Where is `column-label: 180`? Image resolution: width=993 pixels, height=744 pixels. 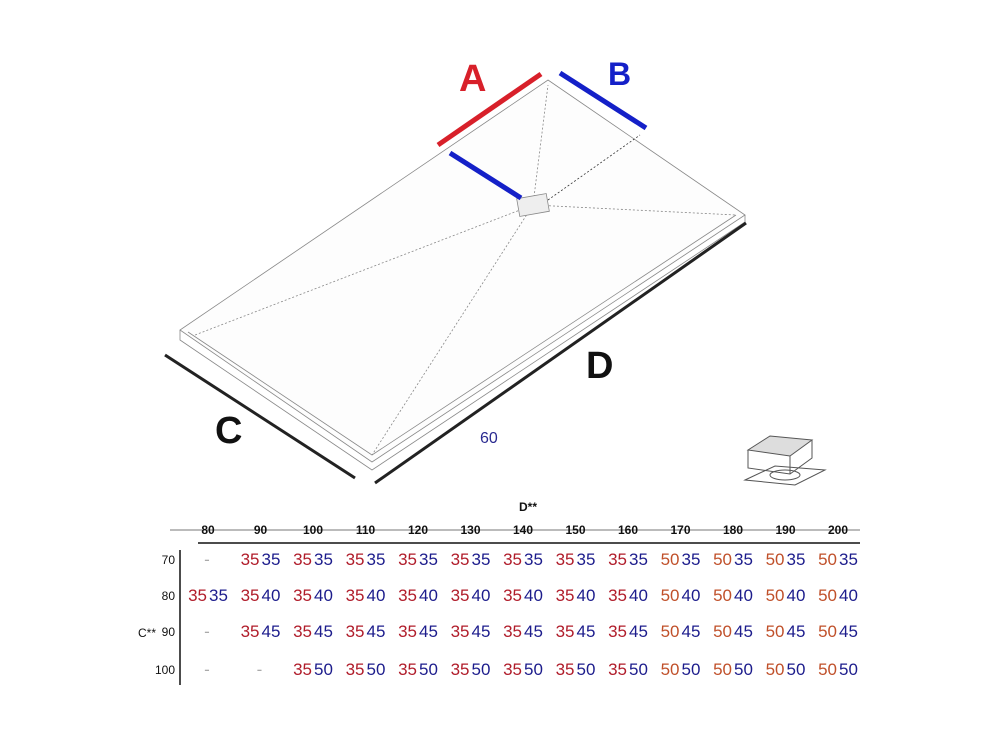
column-label: 180 is located at coordinates (733, 530).